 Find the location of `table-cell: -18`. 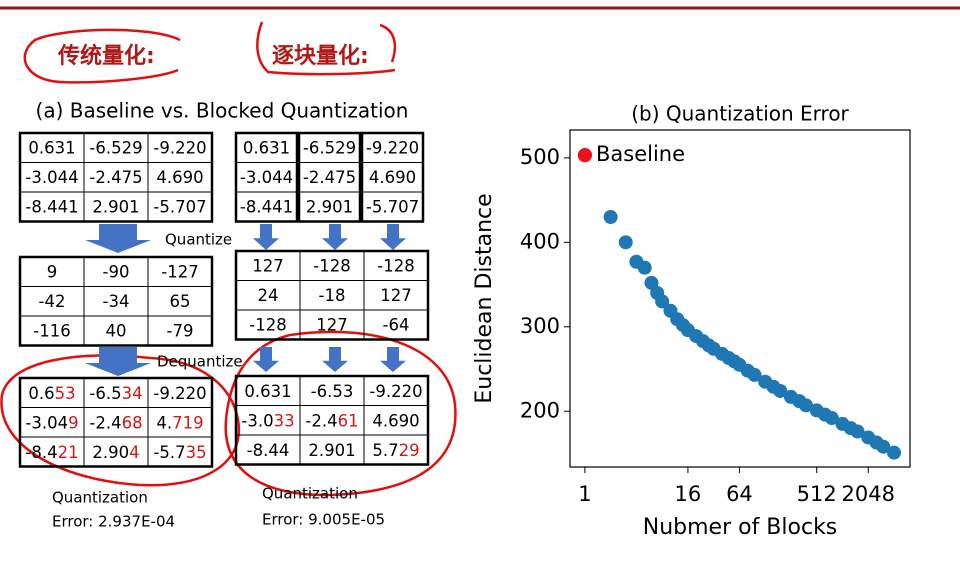

table-cell: -18 is located at coordinates (332, 295).